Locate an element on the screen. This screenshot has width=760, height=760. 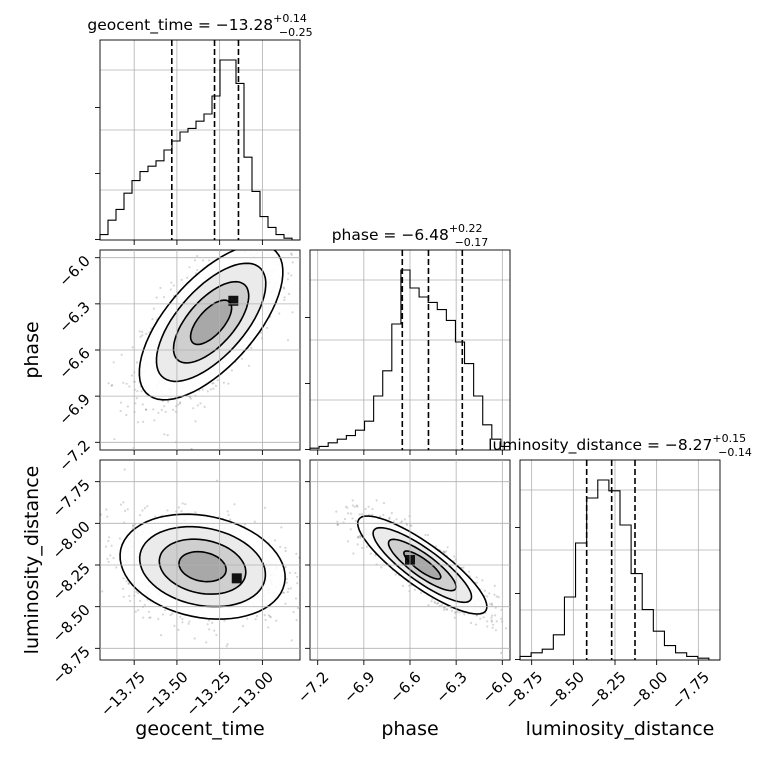
y-axis-label-phase: phase is located at coordinates (32, 349).